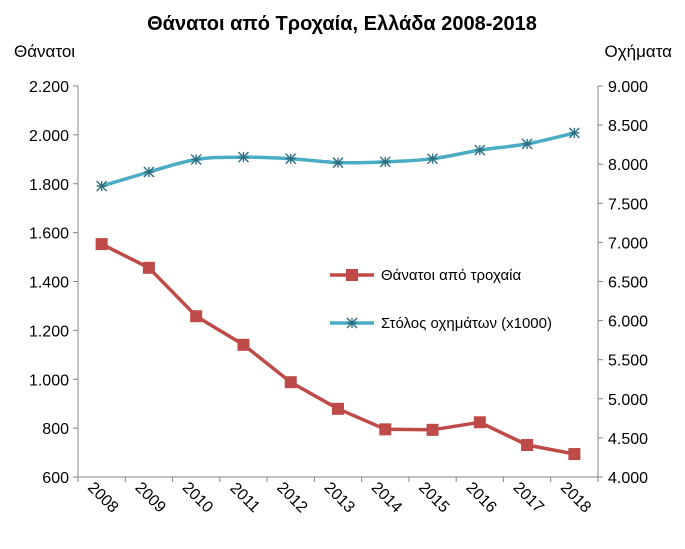 The width and height of the screenshot is (685, 549). I want to click on left-tick-label: 600, so click(55, 478).